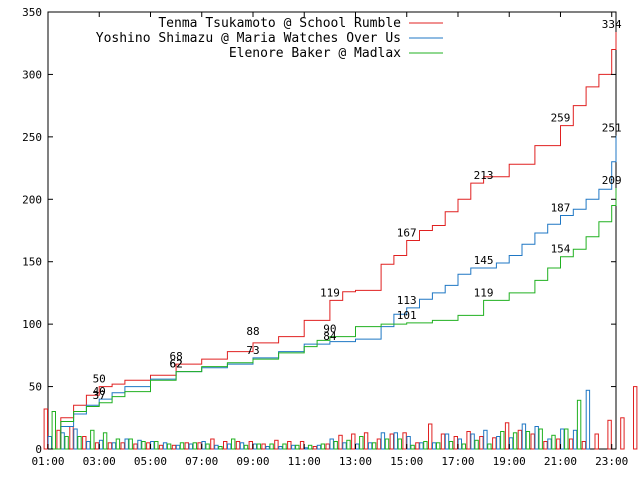 The height and width of the screenshot is (480, 640). What do you see at coordinates (561, 118) in the screenshot?
I see `point-label: 259` at bounding box center [561, 118].